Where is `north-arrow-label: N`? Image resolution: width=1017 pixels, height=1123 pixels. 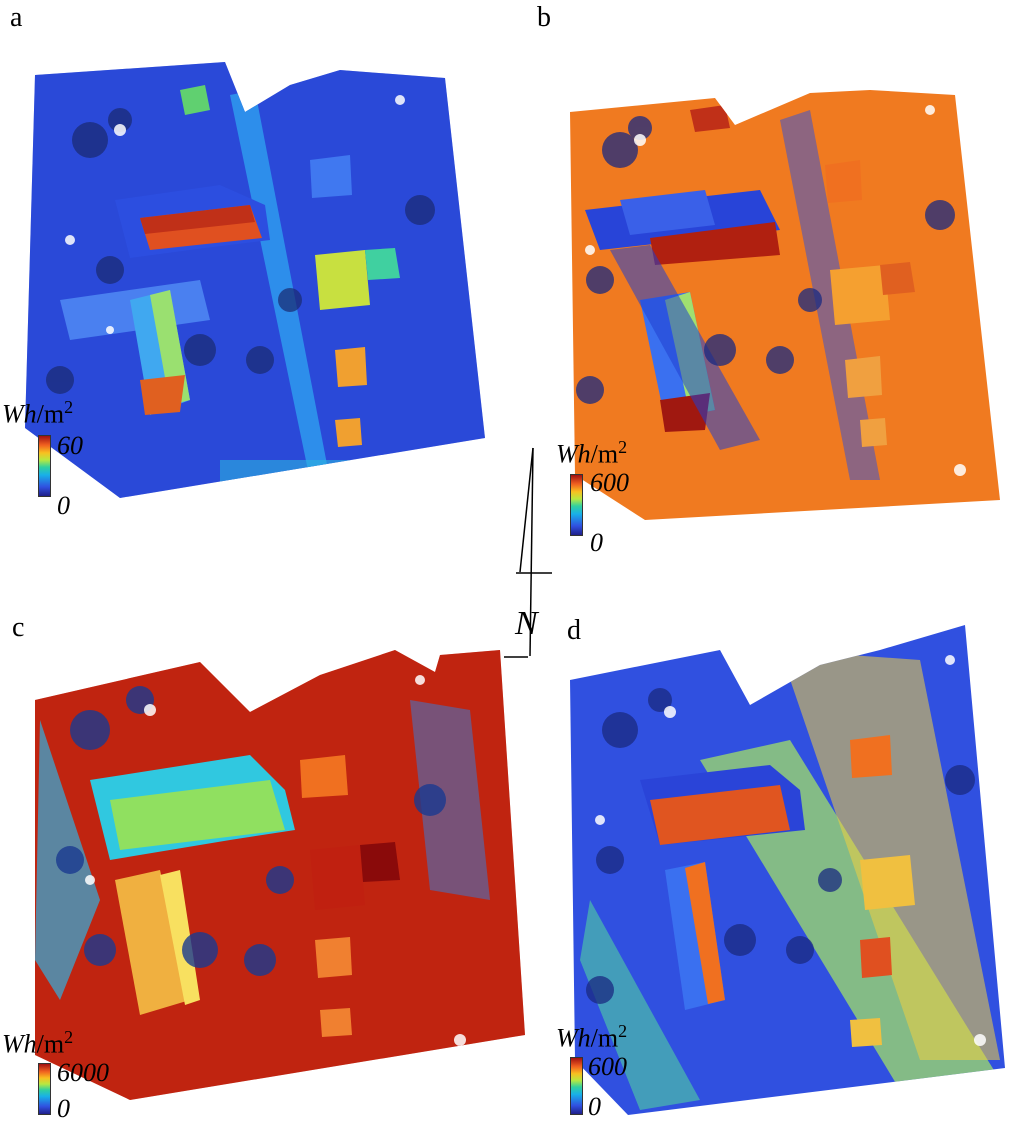 north-arrow-label: N is located at coordinates (526, 623).